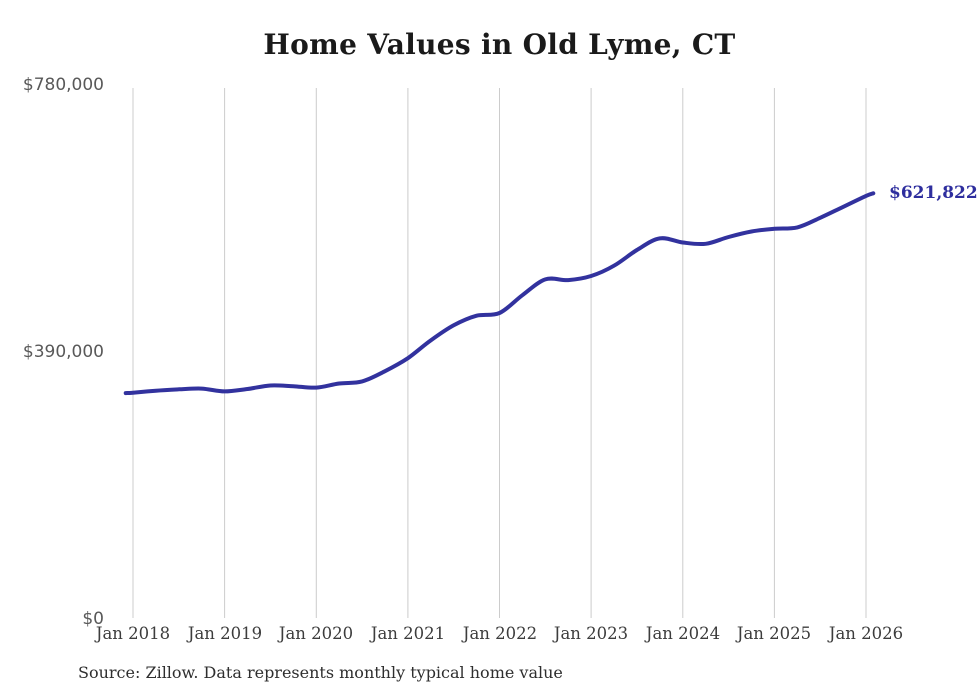 The height and width of the screenshot is (699, 980). What do you see at coordinates (316, 633) in the screenshot?
I see `x-tick-jan-2020: Jan 2020` at bounding box center [316, 633].